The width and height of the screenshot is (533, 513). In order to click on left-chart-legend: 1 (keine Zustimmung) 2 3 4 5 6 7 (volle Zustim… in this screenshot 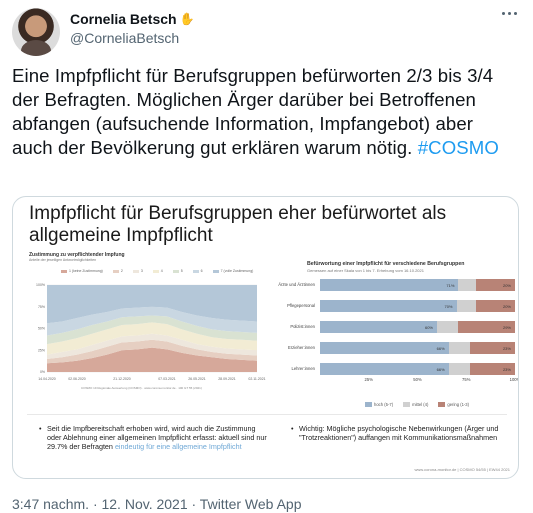, I will do `click(157, 271)`.